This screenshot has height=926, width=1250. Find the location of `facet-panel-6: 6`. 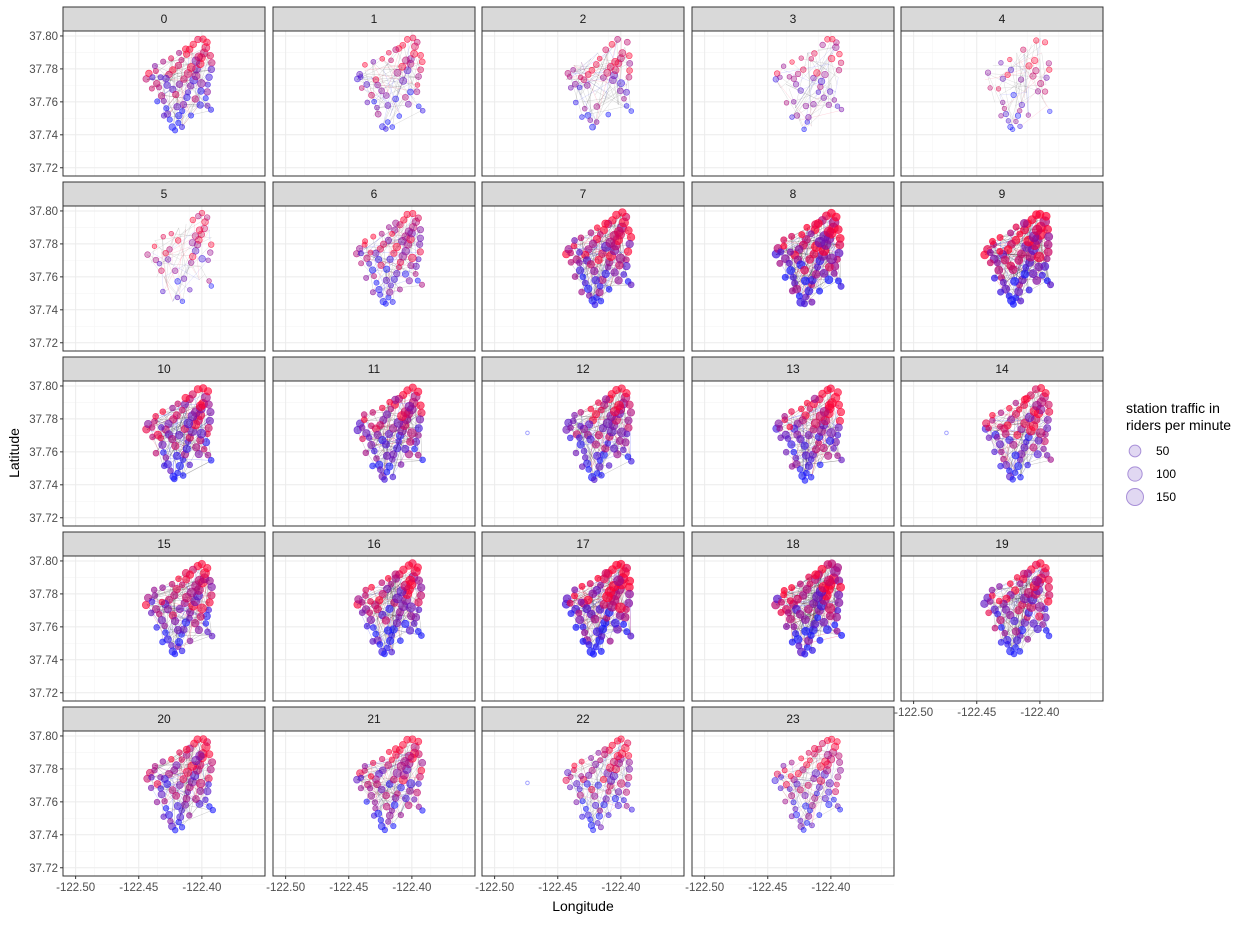

facet-panel-6: 6 is located at coordinates (374, 270).